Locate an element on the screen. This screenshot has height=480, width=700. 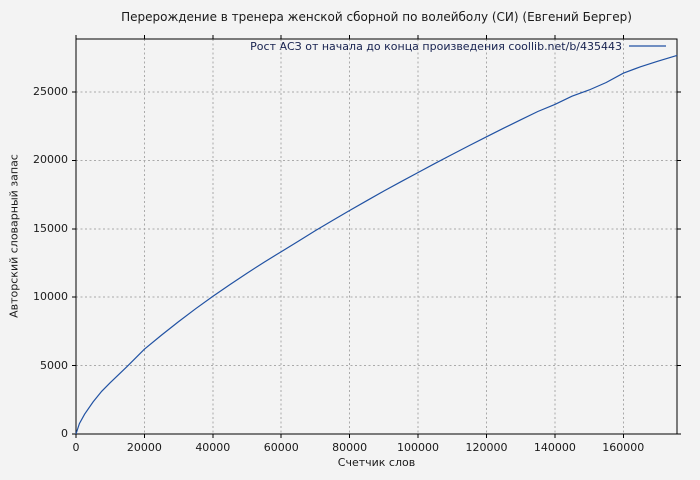
x-tick-label: 20000 is located at coordinates (144, 447).